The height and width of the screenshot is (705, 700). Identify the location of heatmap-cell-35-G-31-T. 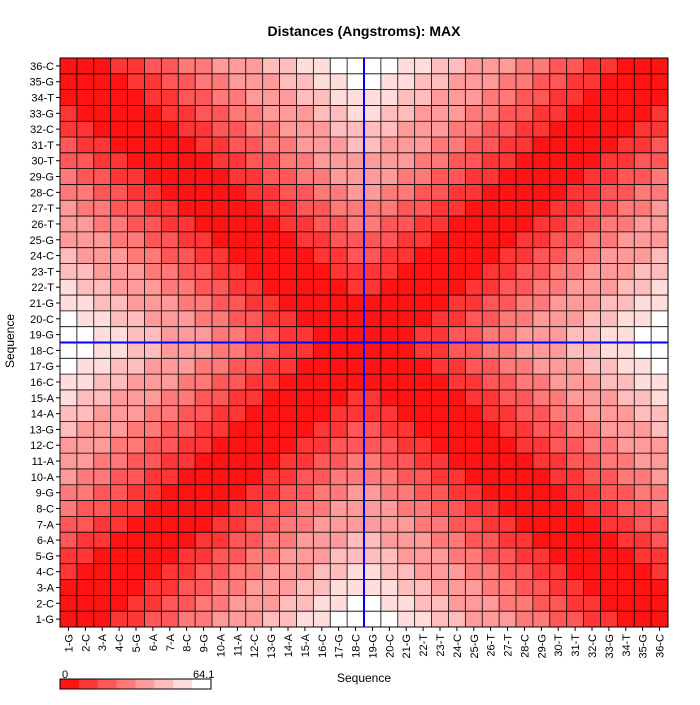
(643, 145).